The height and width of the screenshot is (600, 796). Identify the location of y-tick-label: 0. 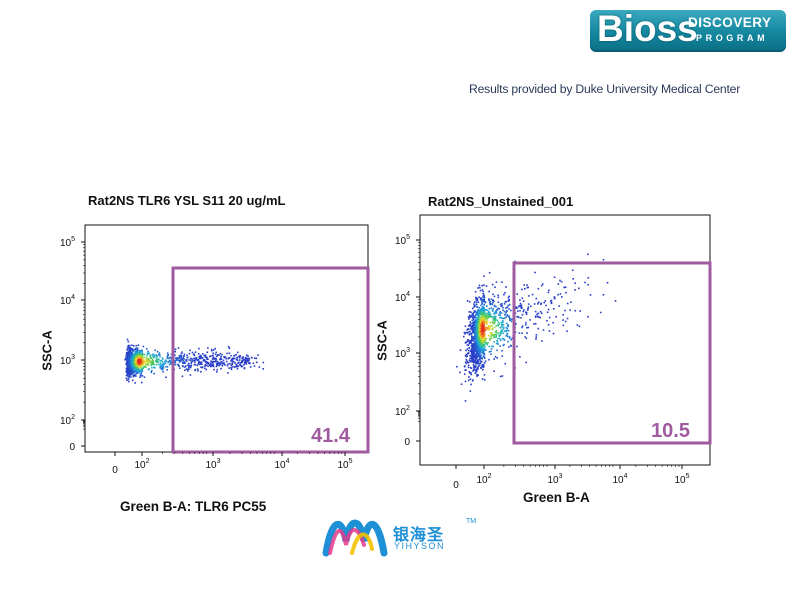
(407, 442).